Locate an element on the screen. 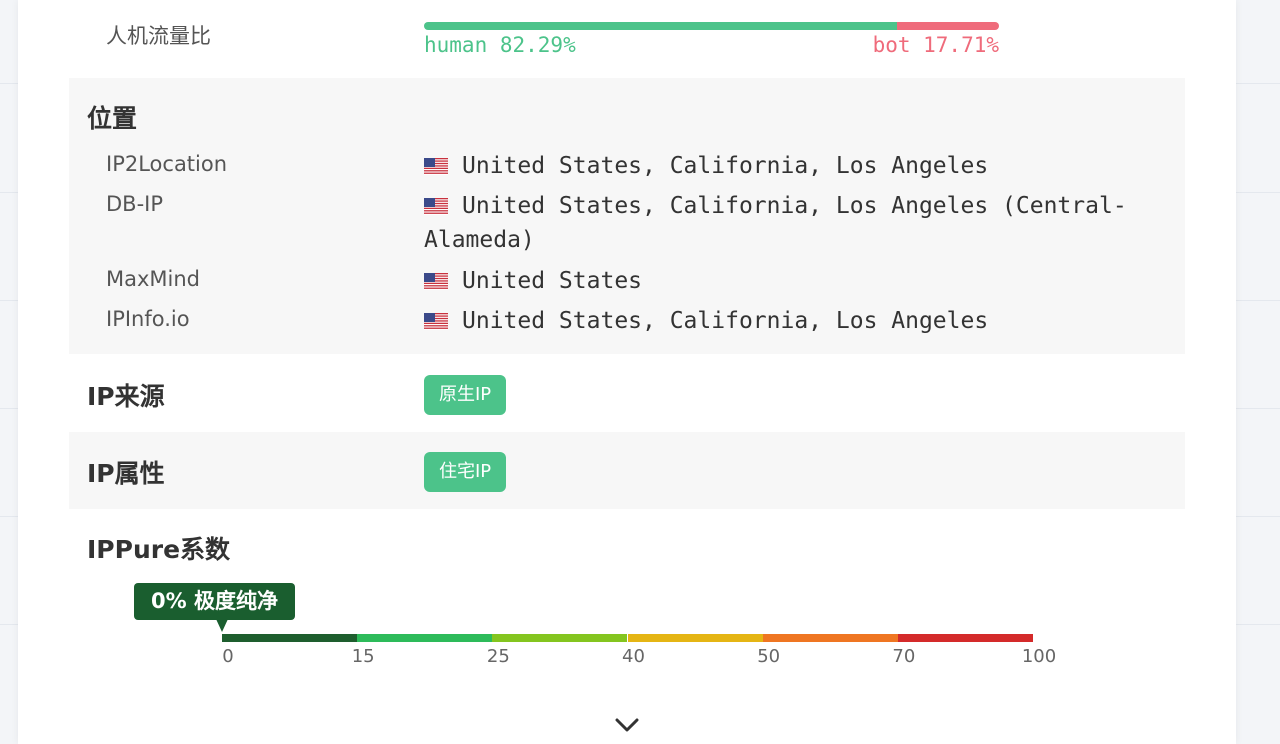 The height and width of the screenshot is (744, 1280). human-label: human 82.29% is located at coordinates (500, 45).